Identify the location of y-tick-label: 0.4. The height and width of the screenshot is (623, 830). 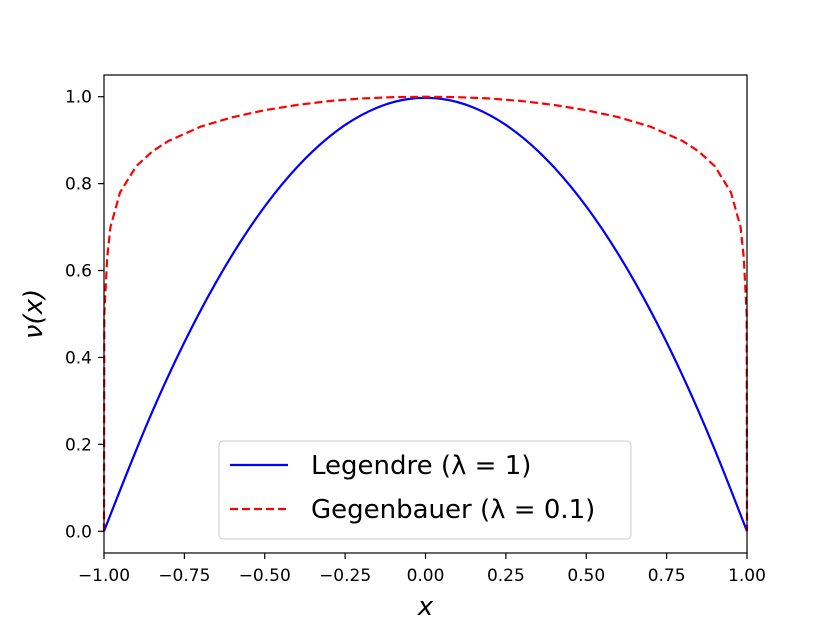
(78, 358).